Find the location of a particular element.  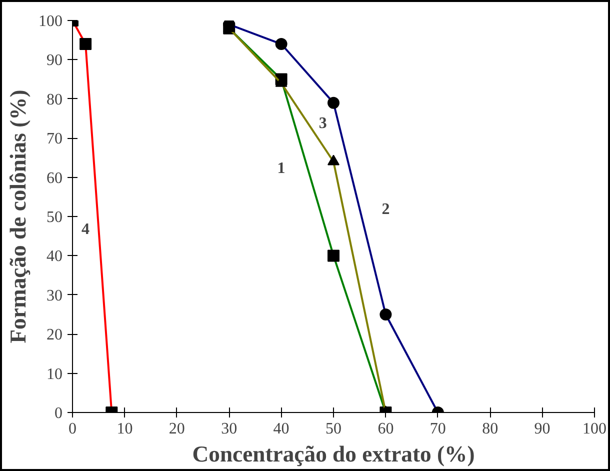

series-label: 1 is located at coordinates (281, 168).